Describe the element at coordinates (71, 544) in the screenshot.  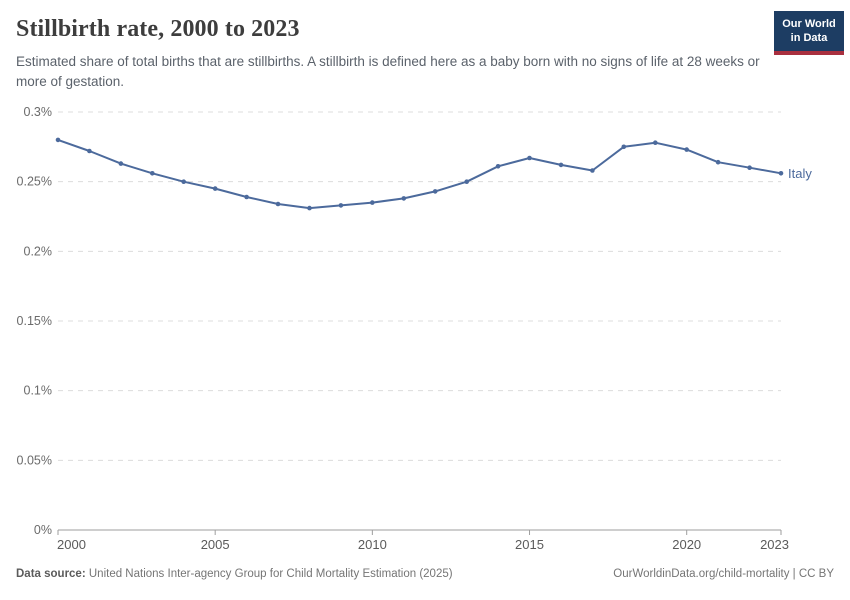
I see `x-tick-label: 2000` at that location.